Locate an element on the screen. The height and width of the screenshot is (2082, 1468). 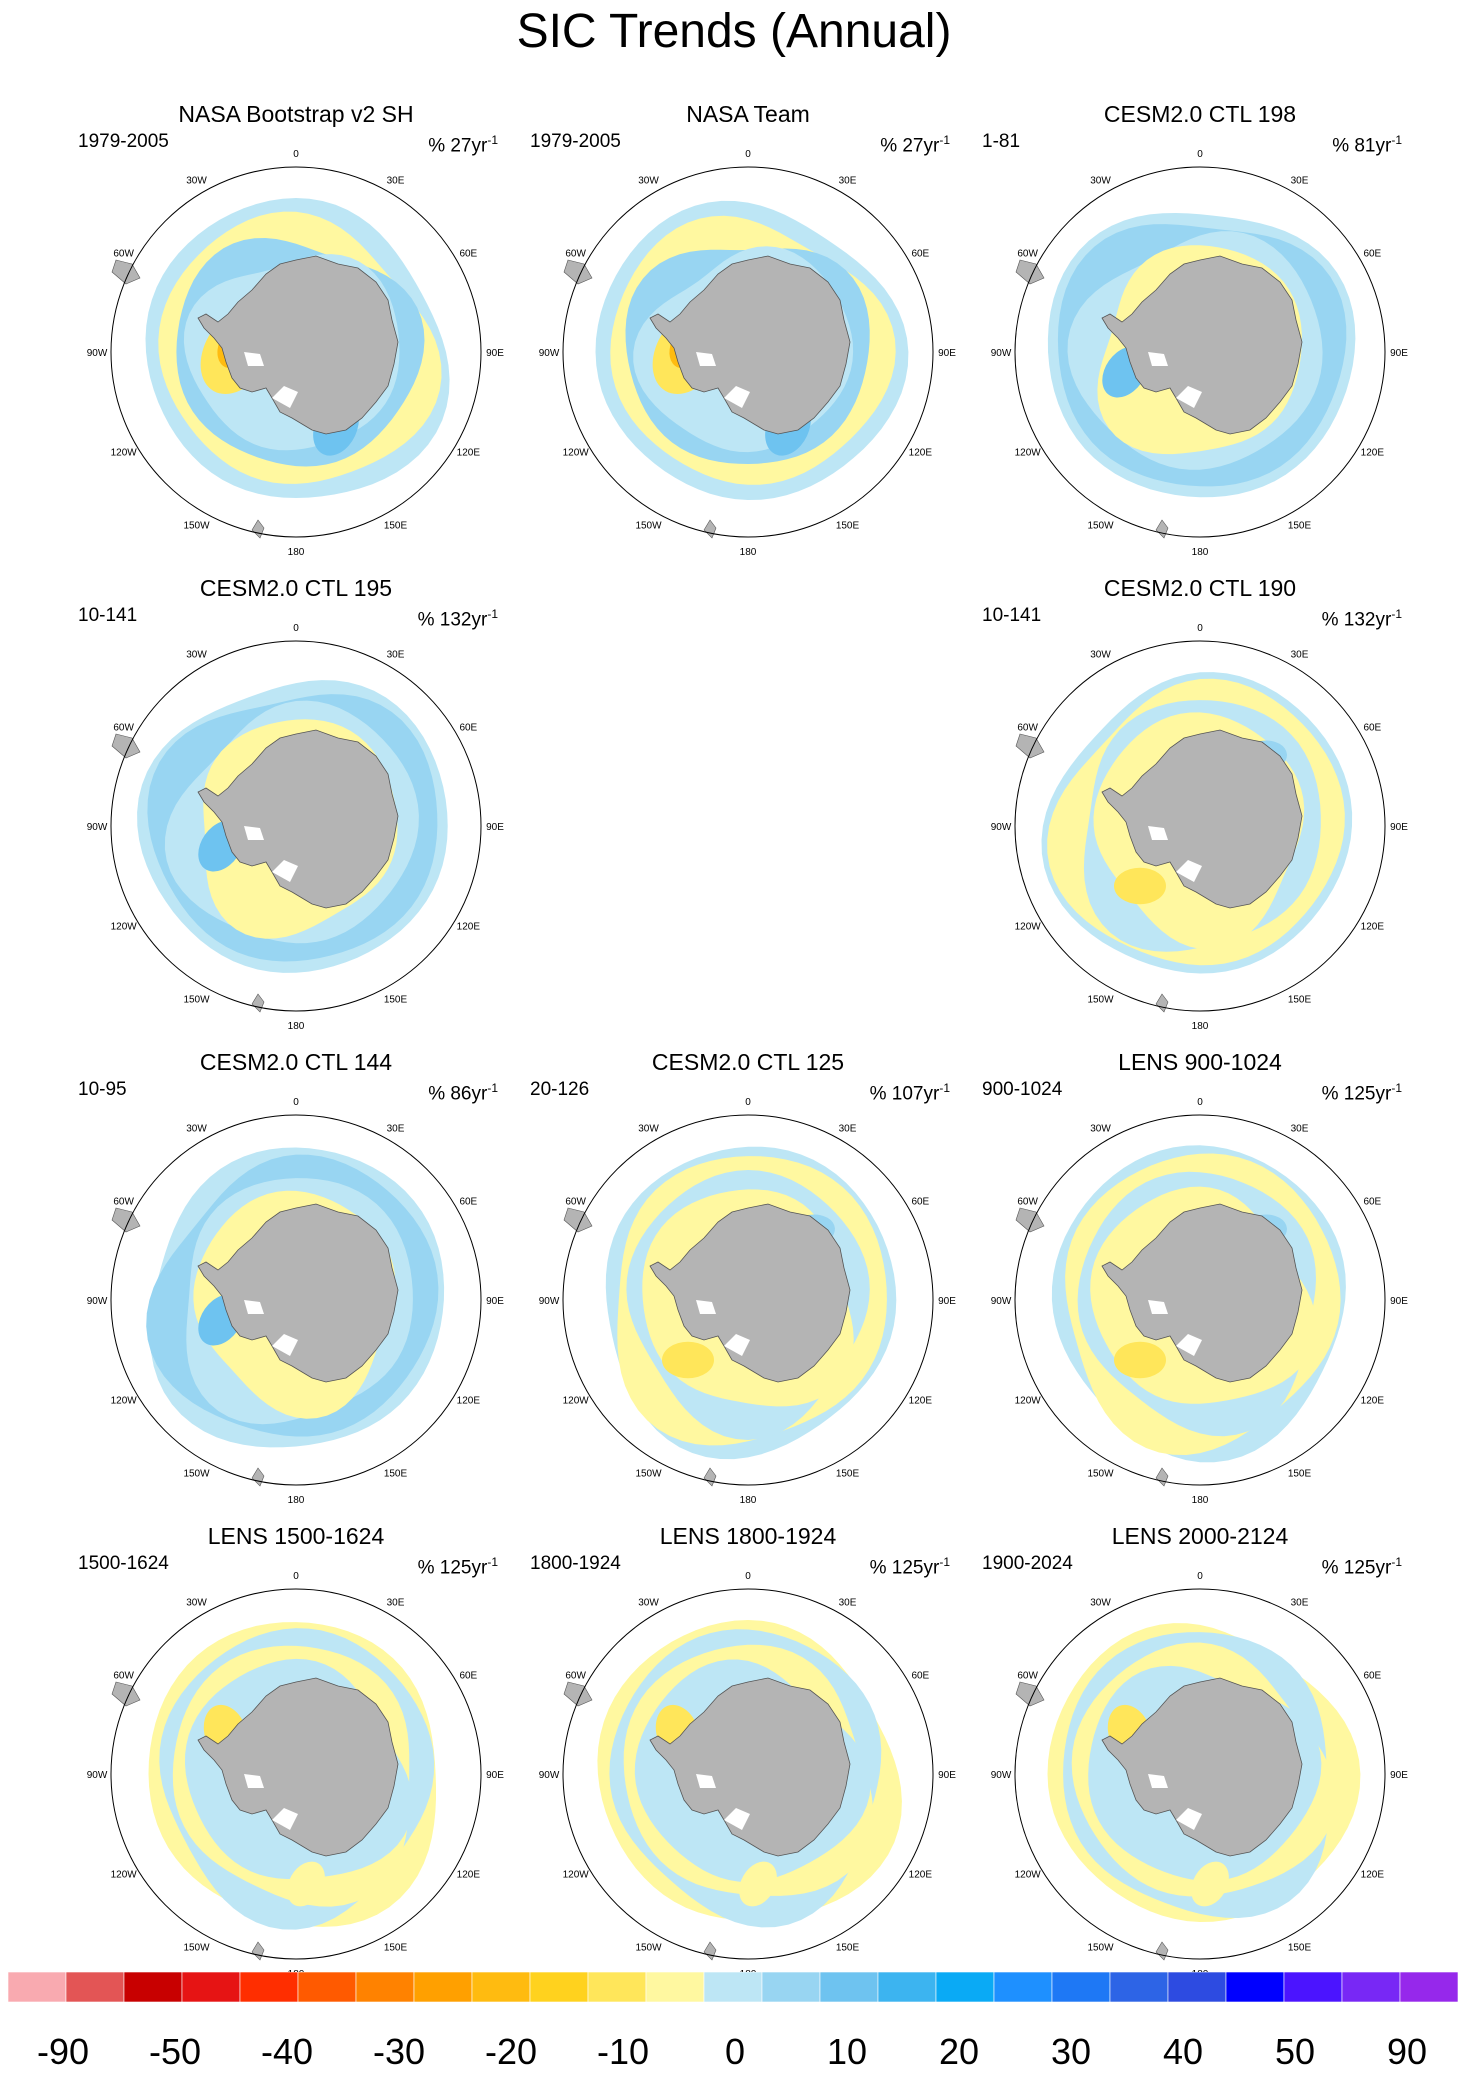
panel-title: LENS 1800-1924 is located at coordinates (748, 1536).